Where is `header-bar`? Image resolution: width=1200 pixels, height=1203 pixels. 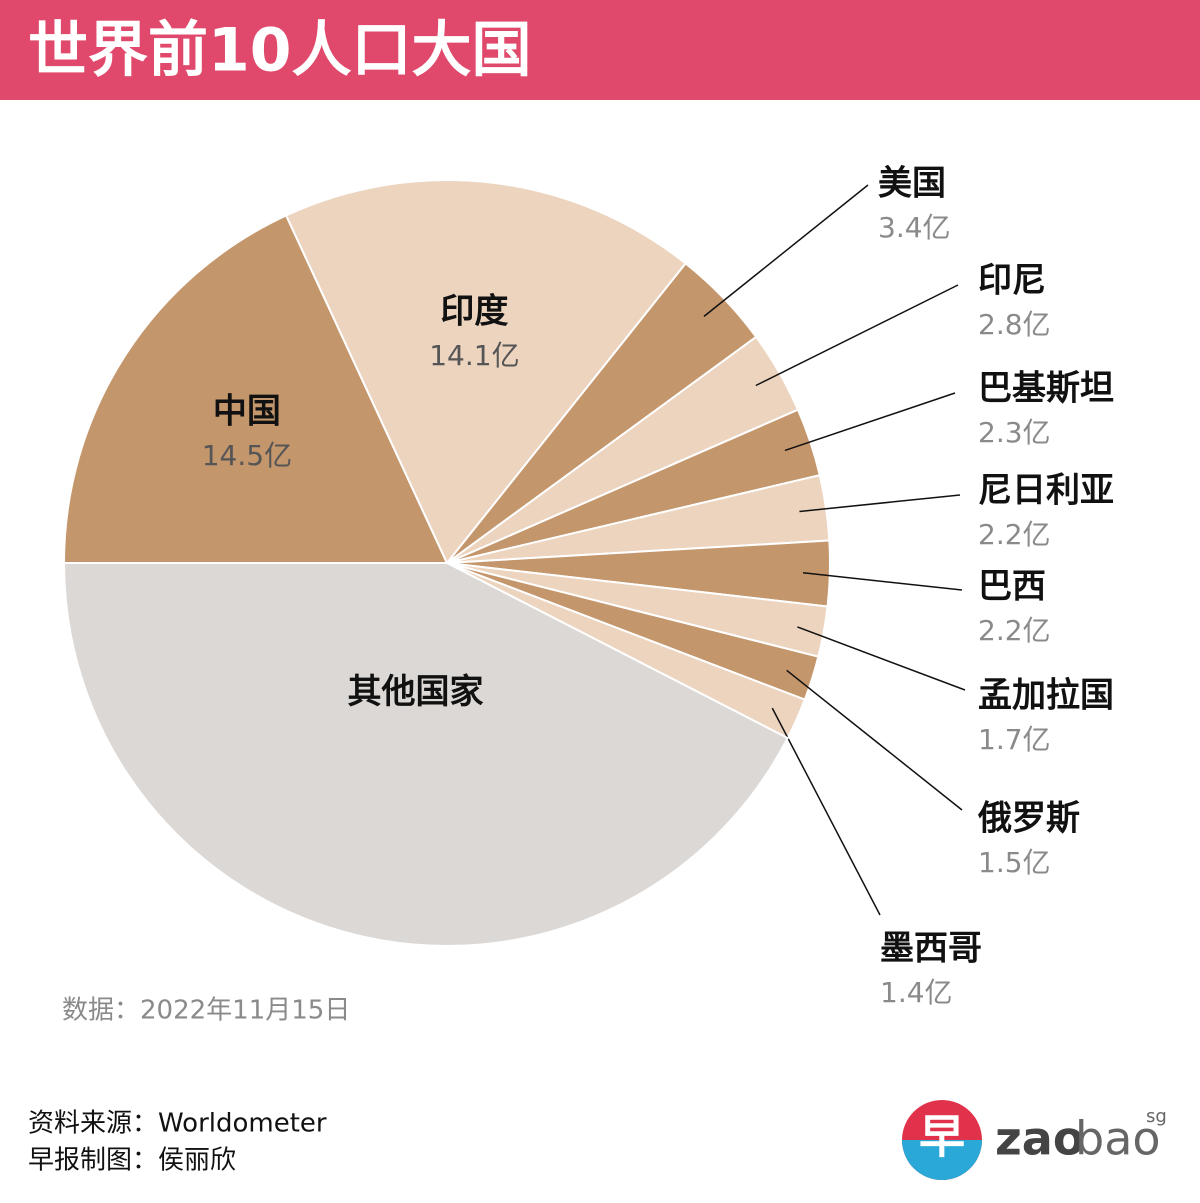
header-bar is located at coordinates (600, 50).